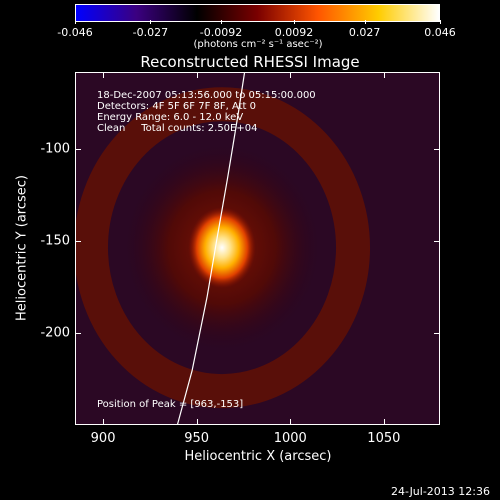  I want to click on annotation-clean: Clean Total counts: 2.50E+04, so click(177, 128).